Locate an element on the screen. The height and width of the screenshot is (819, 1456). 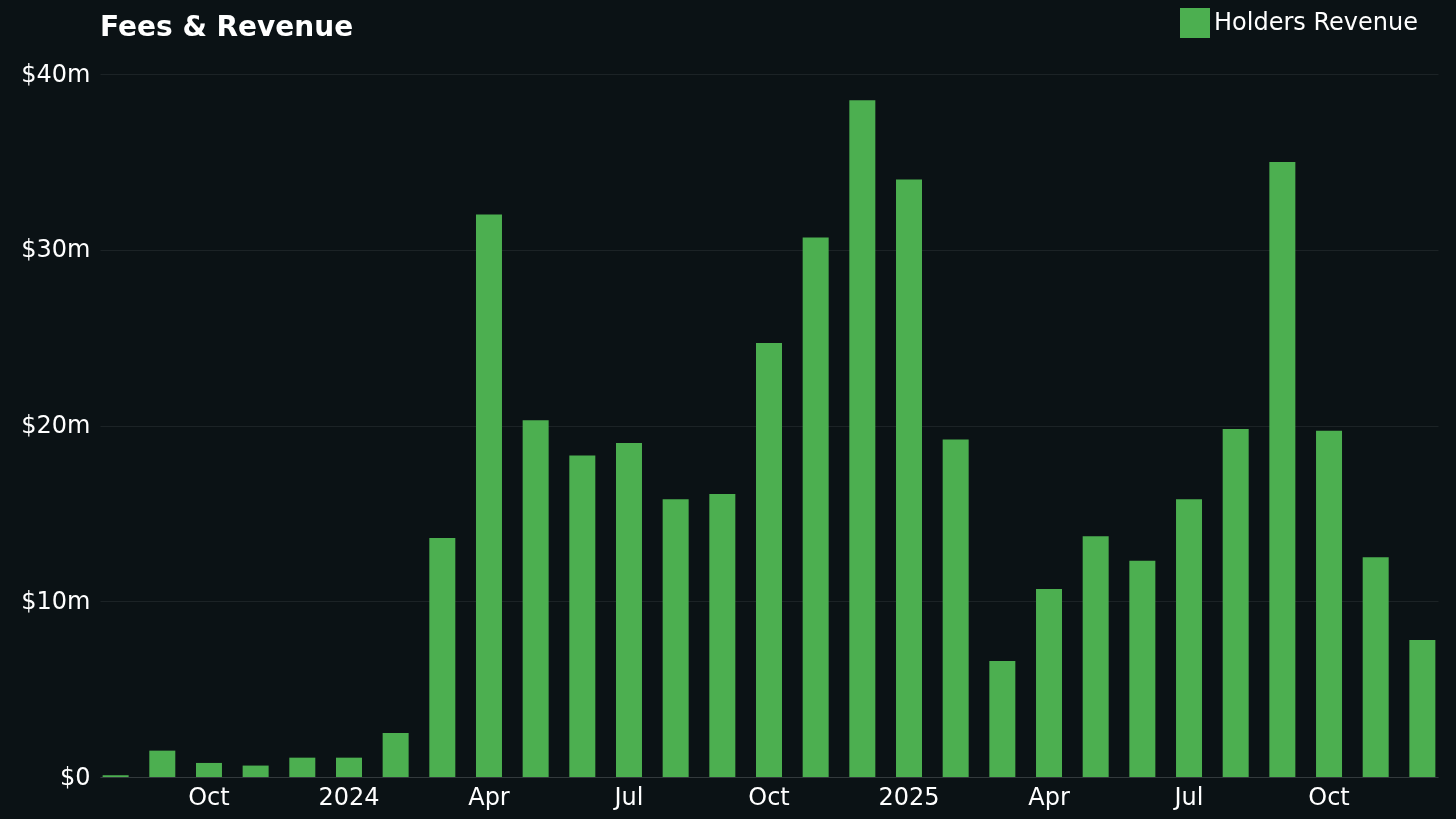
y-tick-label: $0 is located at coordinates (75, 776).